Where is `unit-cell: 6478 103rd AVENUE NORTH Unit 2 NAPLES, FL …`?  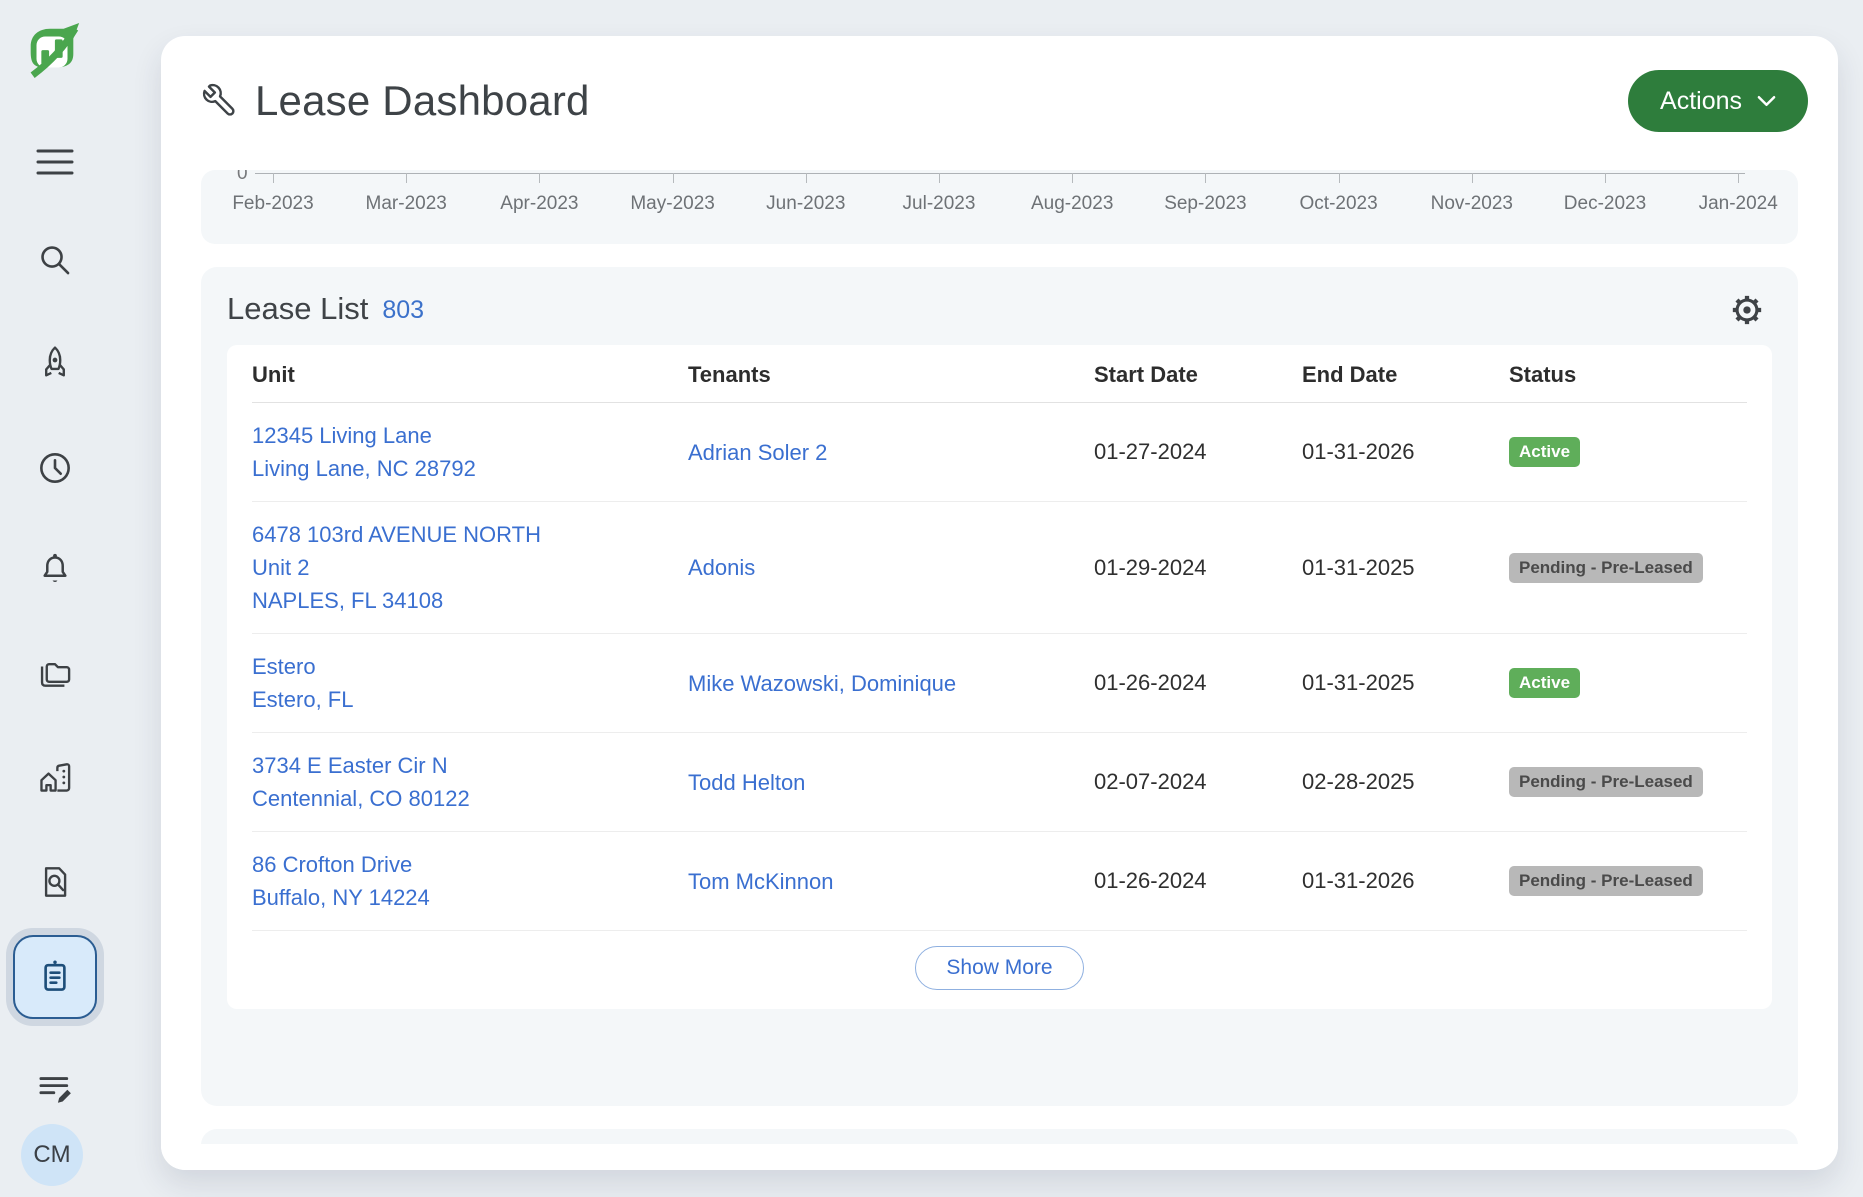 unit-cell: 6478 103rd AVENUE NORTH Unit 2 NAPLES, FL … is located at coordinates (470, 567).